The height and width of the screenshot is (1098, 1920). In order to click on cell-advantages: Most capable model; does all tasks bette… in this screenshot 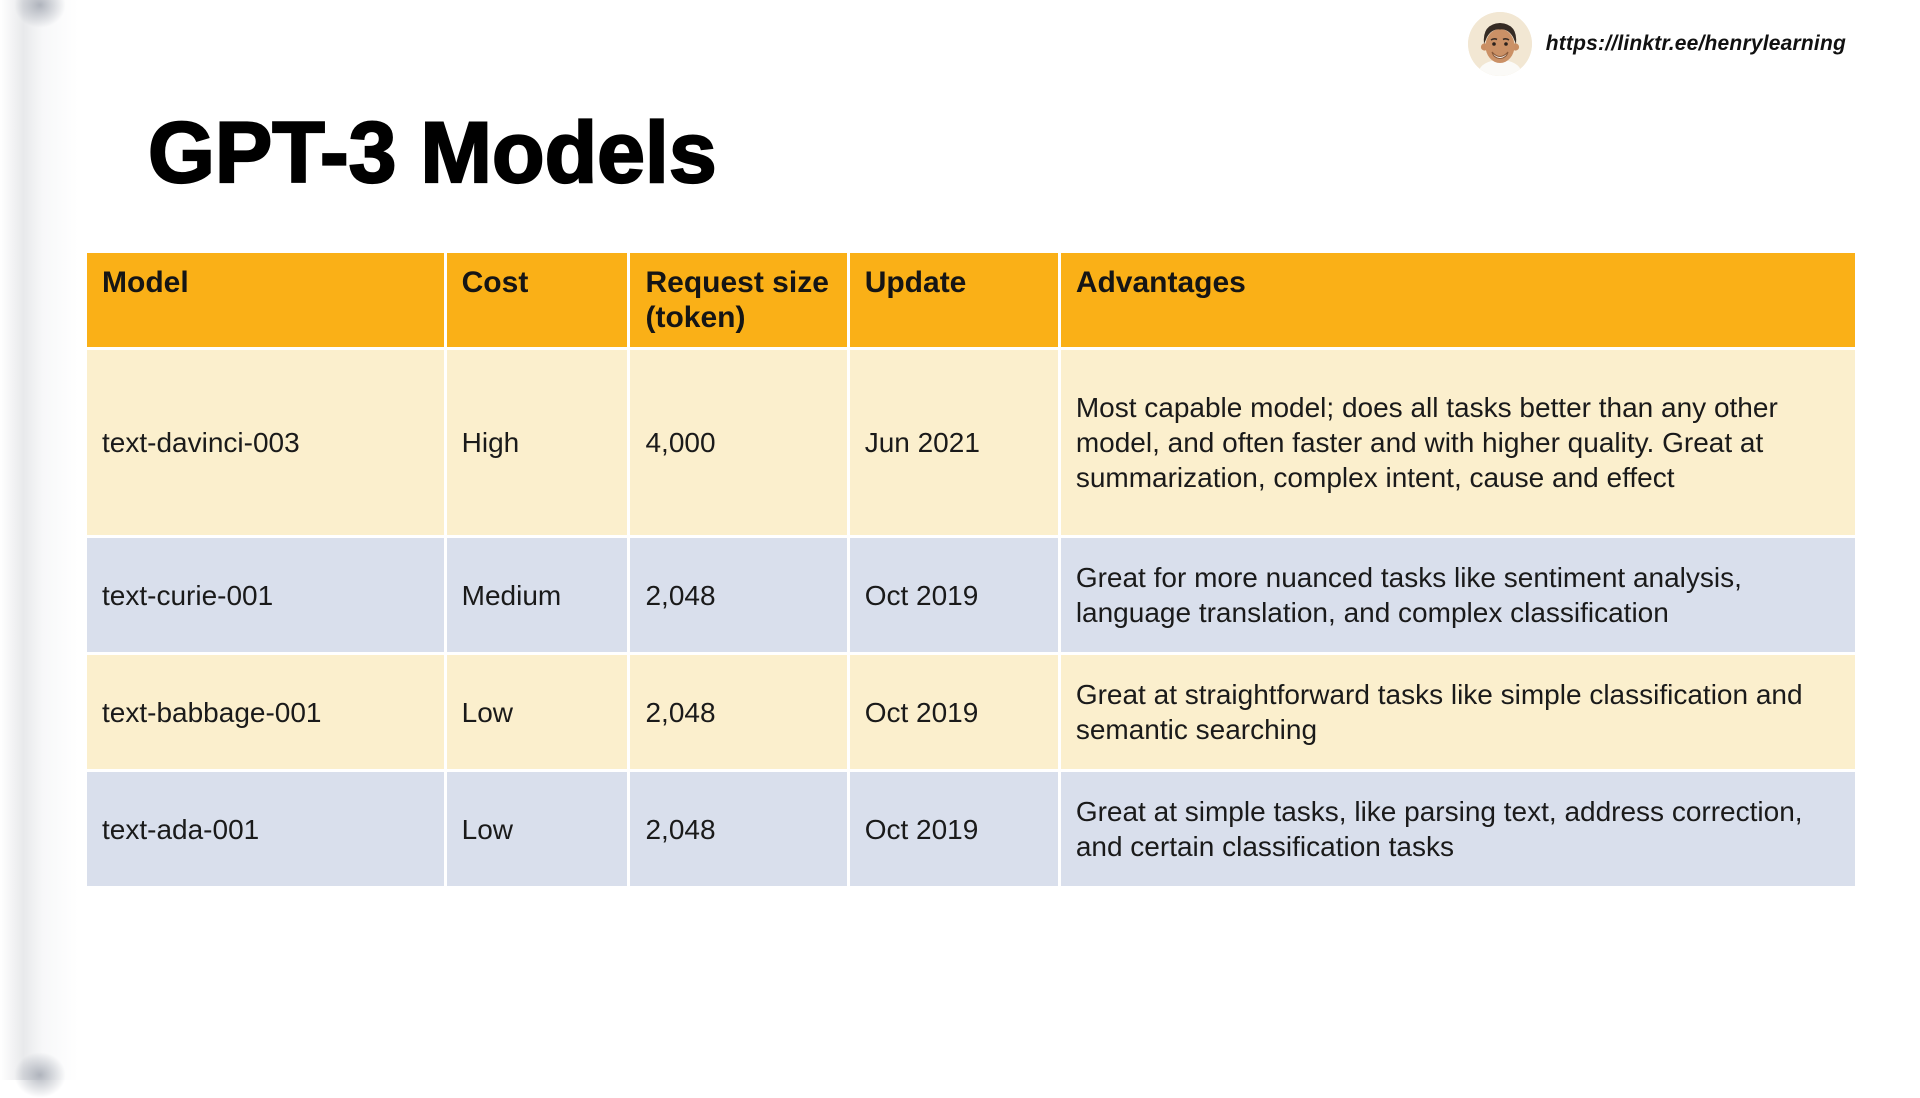, I will do `click(1457, 442)`.